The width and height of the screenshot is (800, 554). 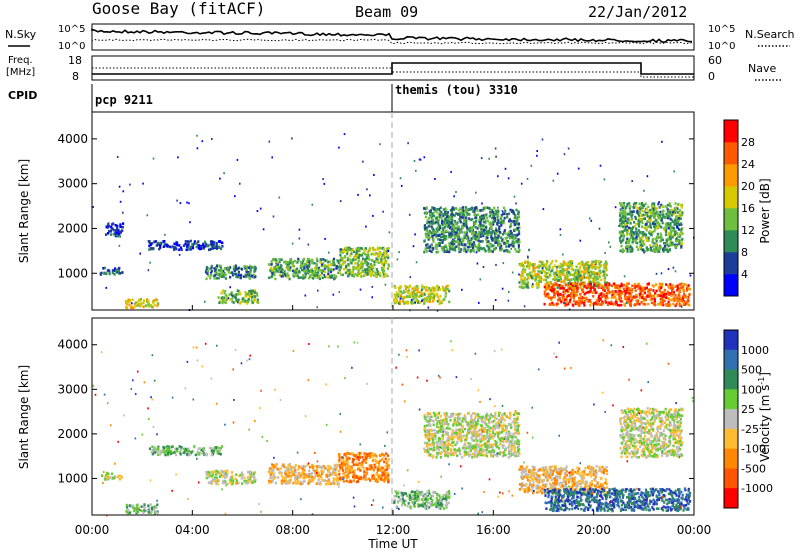 I want to click on power-colorbar-segment, so click(x=731, y=153).